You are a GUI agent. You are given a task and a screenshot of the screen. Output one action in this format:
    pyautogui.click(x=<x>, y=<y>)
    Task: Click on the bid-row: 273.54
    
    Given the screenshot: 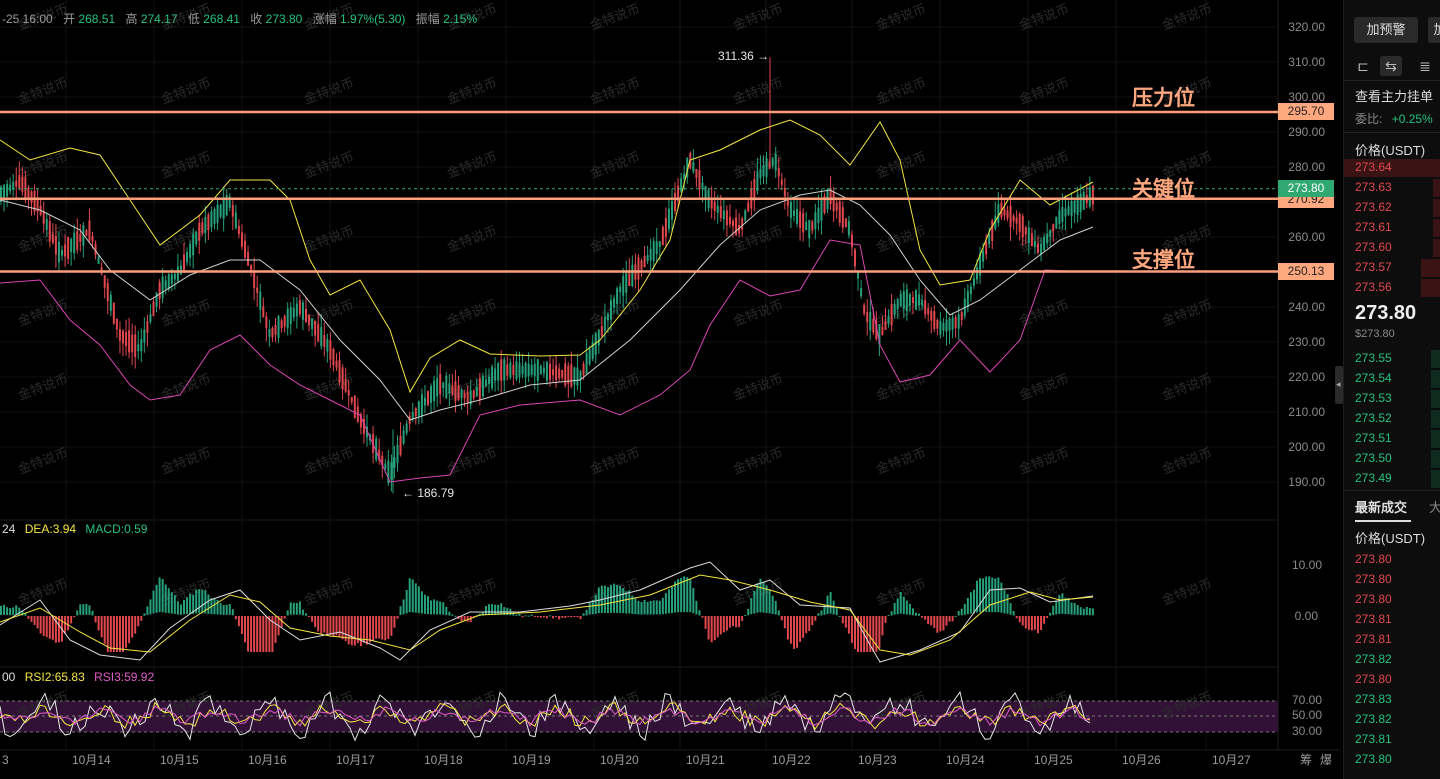 What is the action you would take?
    pyautogui.click(x=1392, y=379)
    